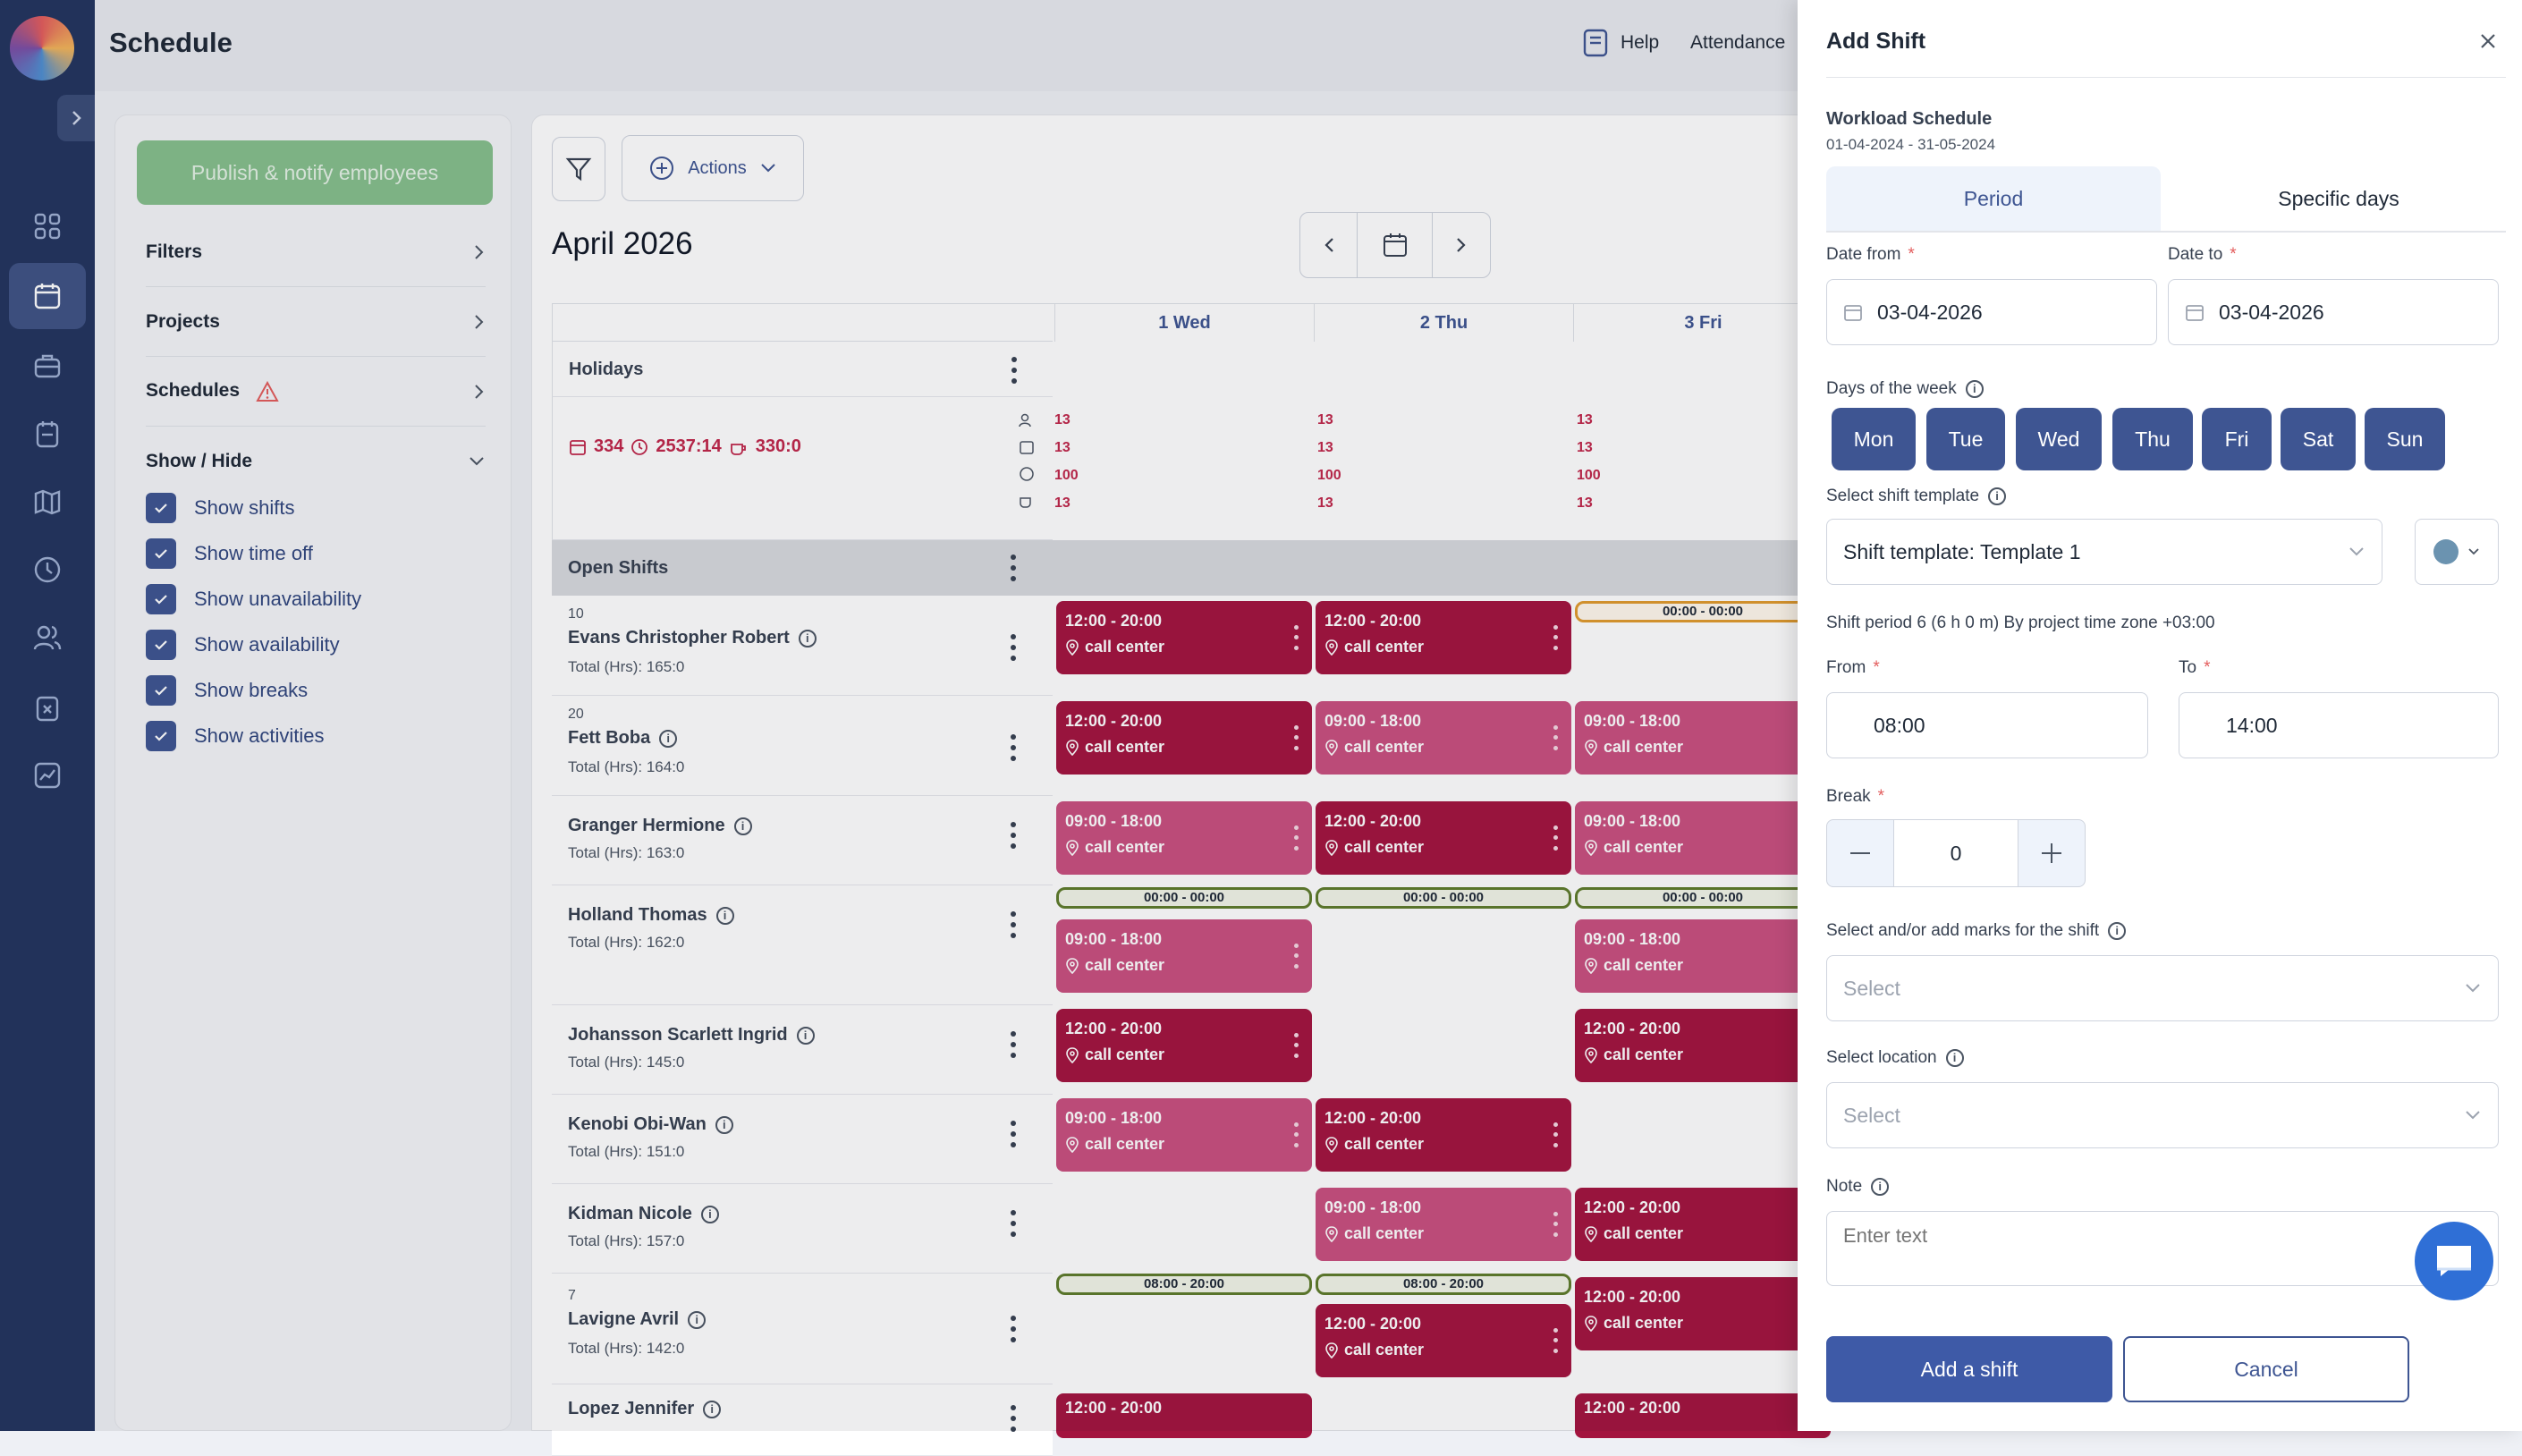 The width and height of the screenshot is (2522, 1456). I want to click on cancel-button: Cancel, so click(2266, 1369).